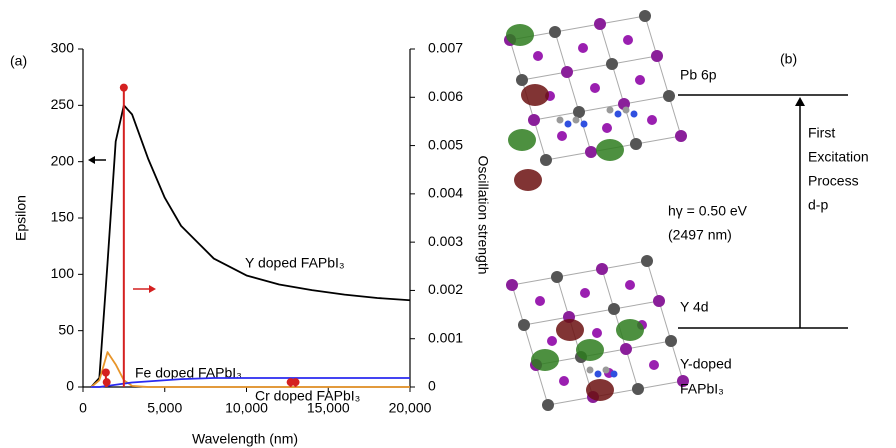  What do you see at coordinates (445, 193) in the screenshot?
I see `y2-tick-label: 0.004` at bounding box center [445, 193].